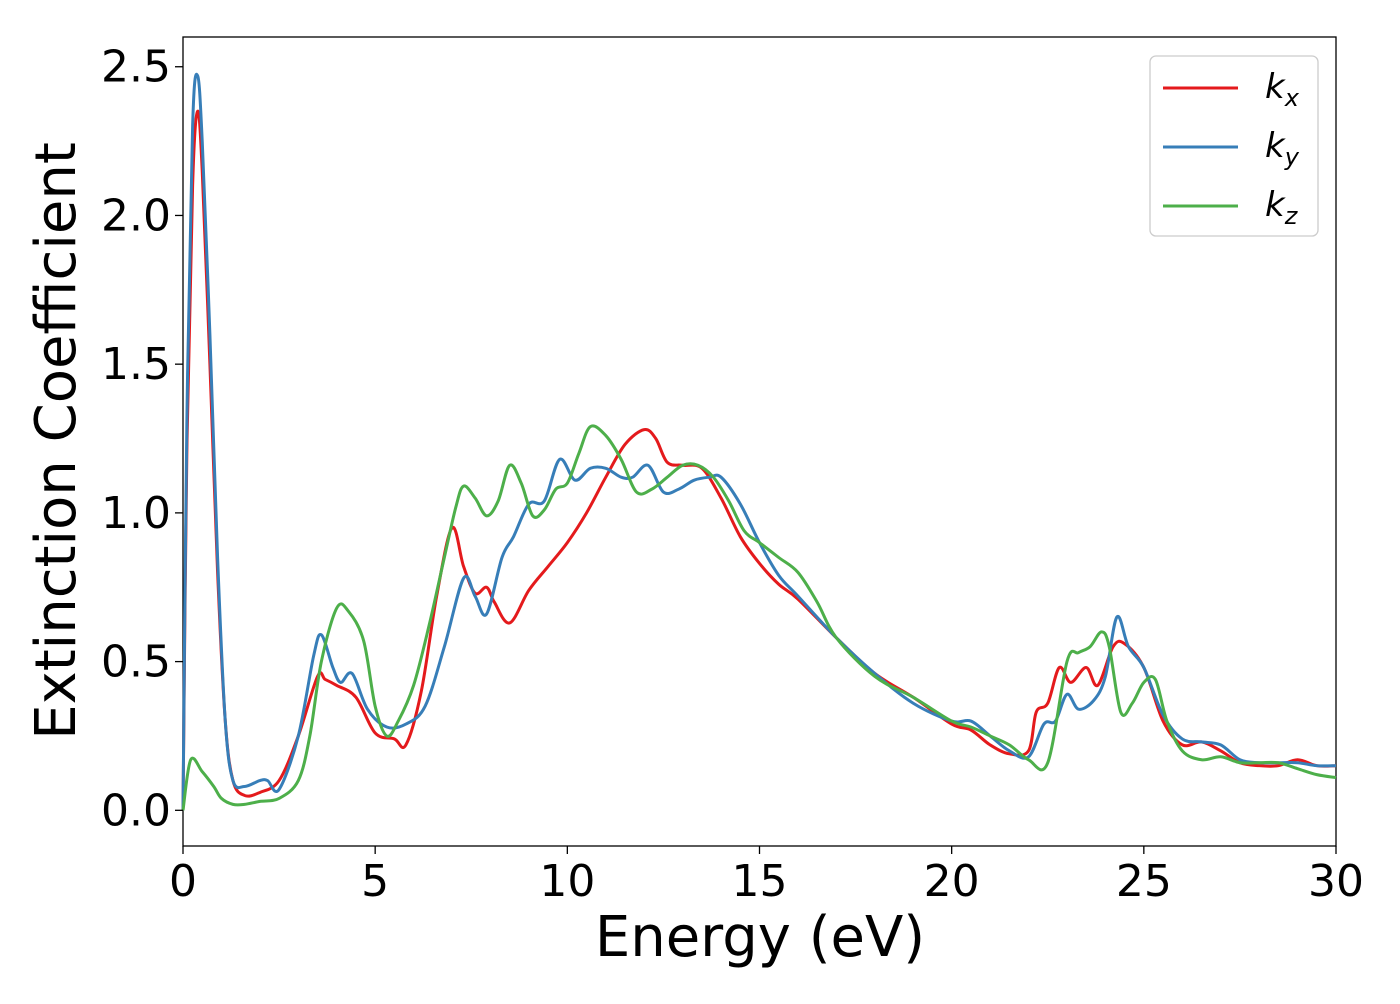 Image resolution: width=1400 pixels, height=1004 pixels. Describe the element at coordinates (56, 441) in the screenshot. I see `y-axis-label: Extinction Coefficient` at that location.